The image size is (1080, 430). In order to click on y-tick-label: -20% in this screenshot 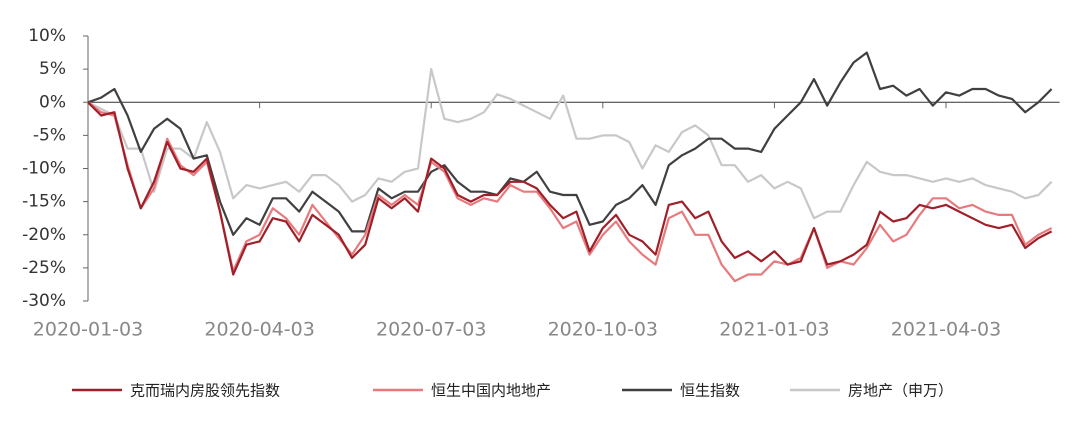, I will do `click(44, 235)`.